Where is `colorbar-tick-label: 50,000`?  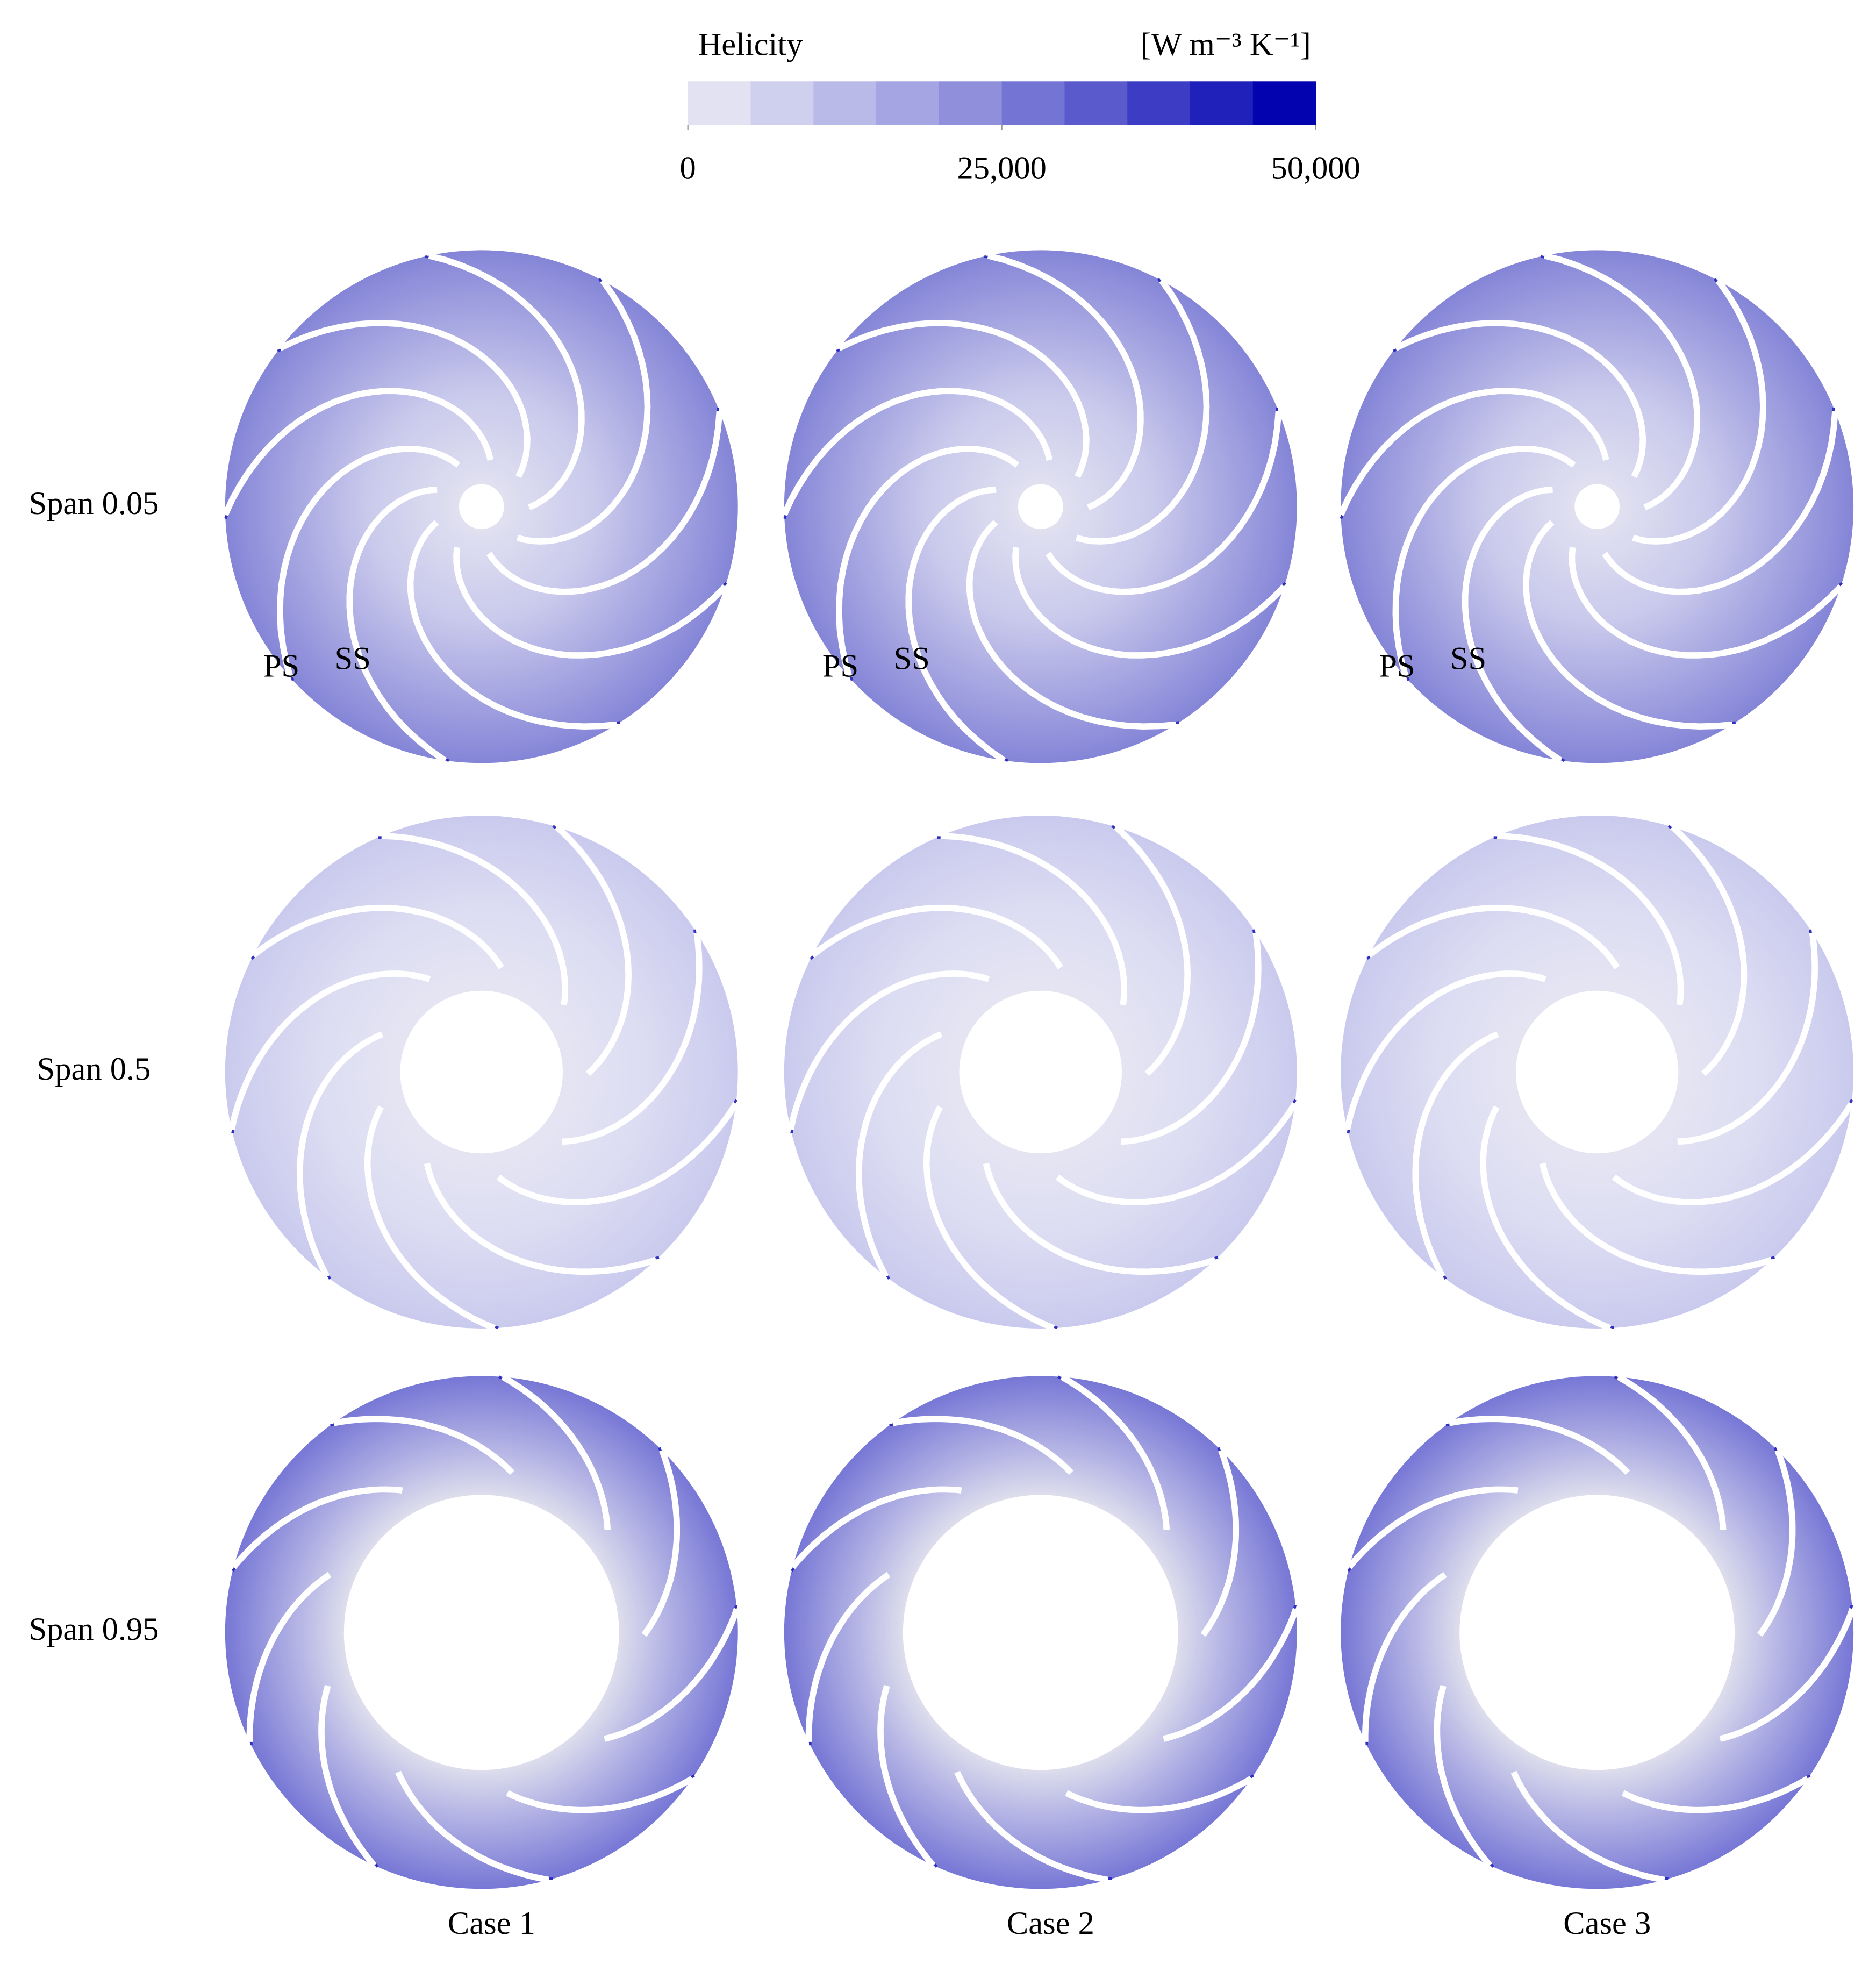 colorbar-tick-label: 50,000 is located at coordinates (1315, 169).